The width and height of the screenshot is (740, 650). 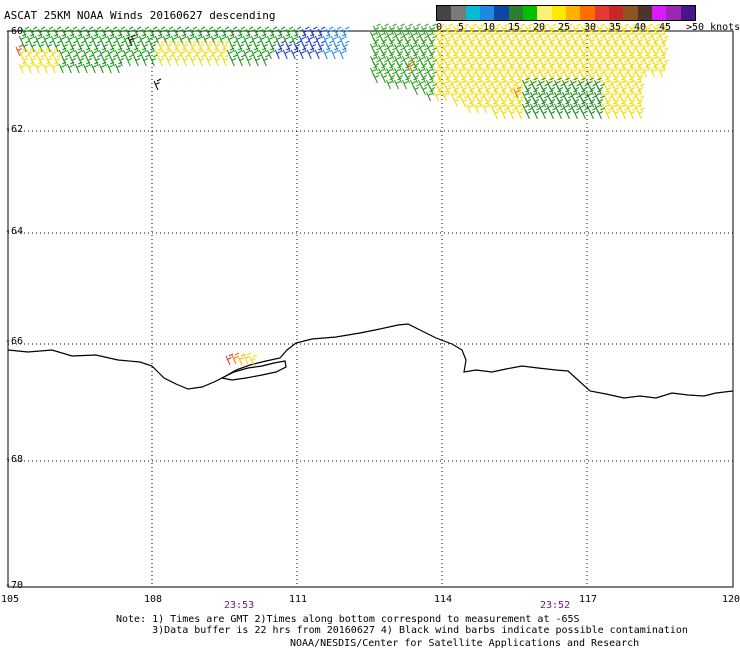 I want to click on legend-tick-45: 45, so click(x=665, y=27).